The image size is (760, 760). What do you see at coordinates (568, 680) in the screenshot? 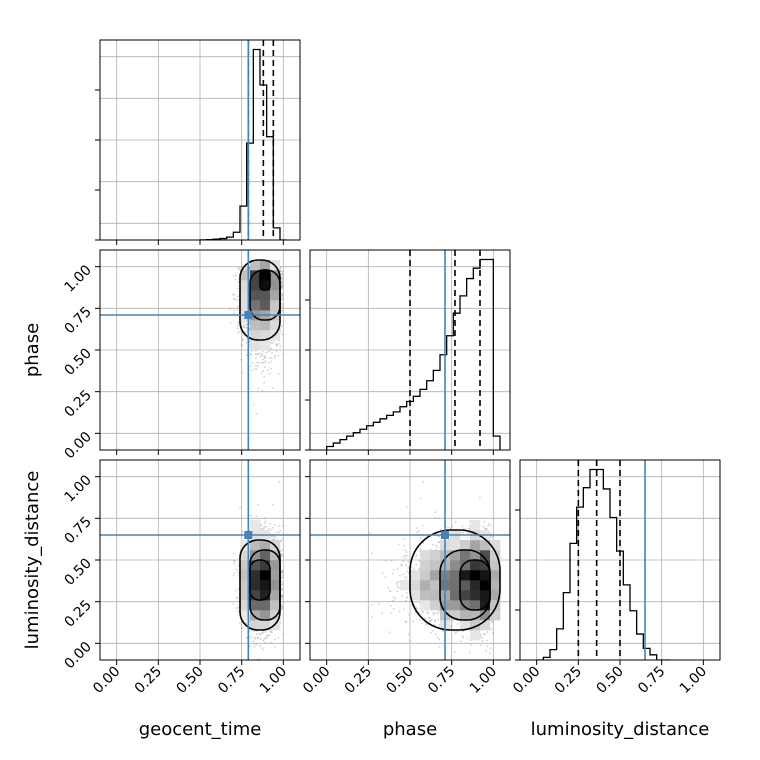
I see `x-tick-label: 0.25` at bounding box center [568, 680].